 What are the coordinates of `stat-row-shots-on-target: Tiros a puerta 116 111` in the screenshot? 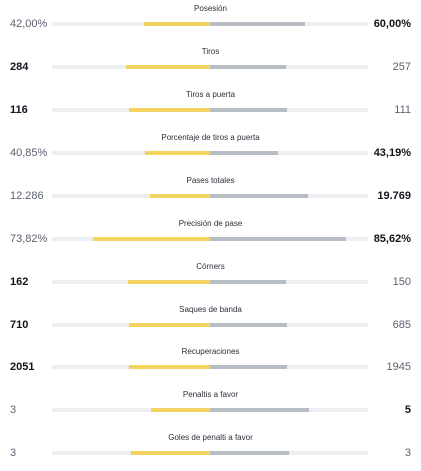 It's located at (210, 109).